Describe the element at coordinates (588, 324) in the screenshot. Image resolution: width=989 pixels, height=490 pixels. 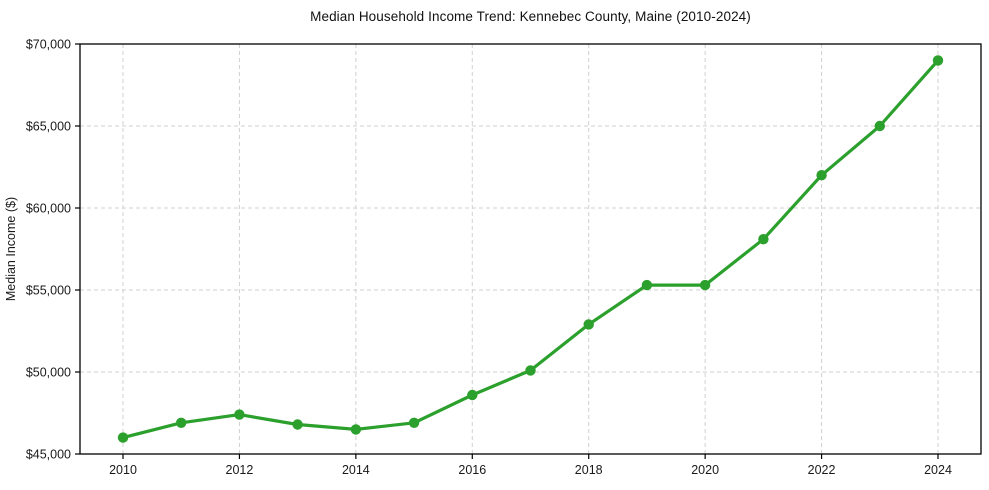
I see `data-point-2018` at that location.